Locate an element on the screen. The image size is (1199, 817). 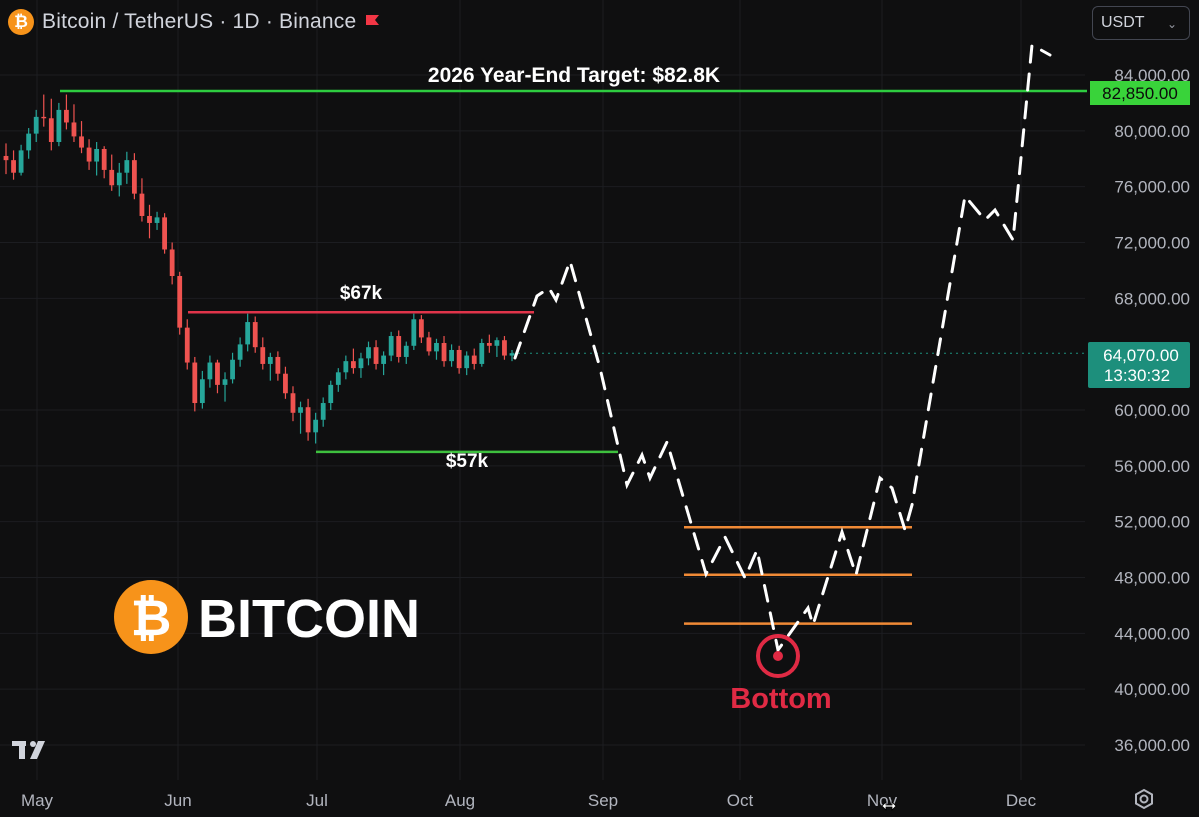
currency-select: USDT ⌄ is located at coordinates (1141, 23).